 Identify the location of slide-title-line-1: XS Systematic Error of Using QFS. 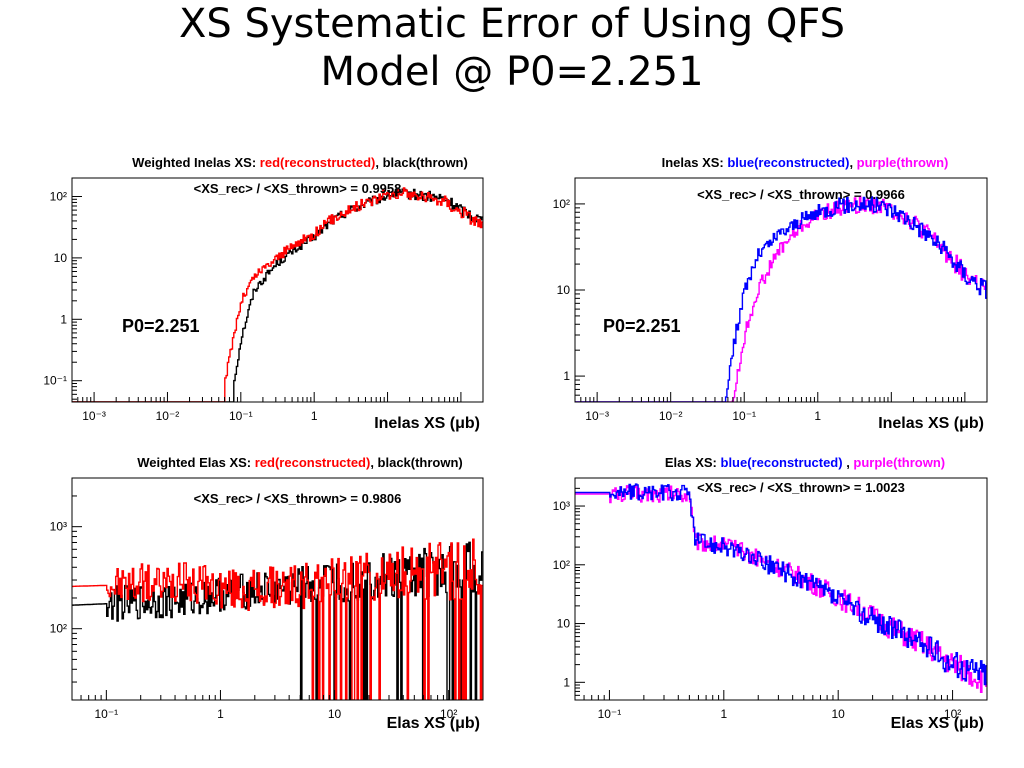
(512, 24).